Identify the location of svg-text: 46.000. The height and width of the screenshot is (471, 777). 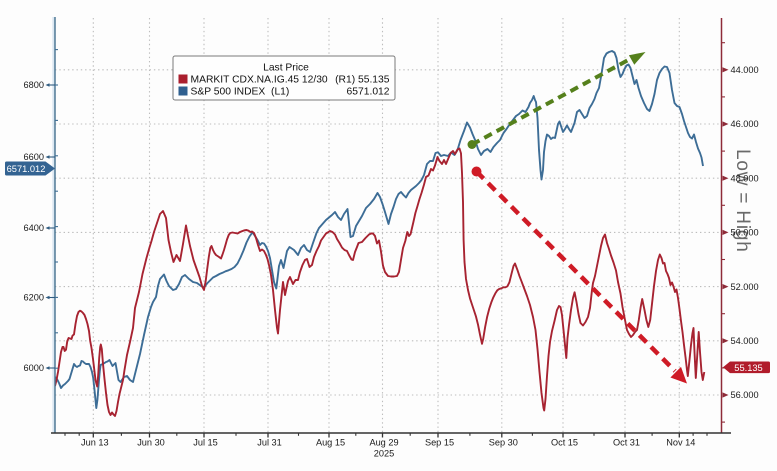
(745, 124).